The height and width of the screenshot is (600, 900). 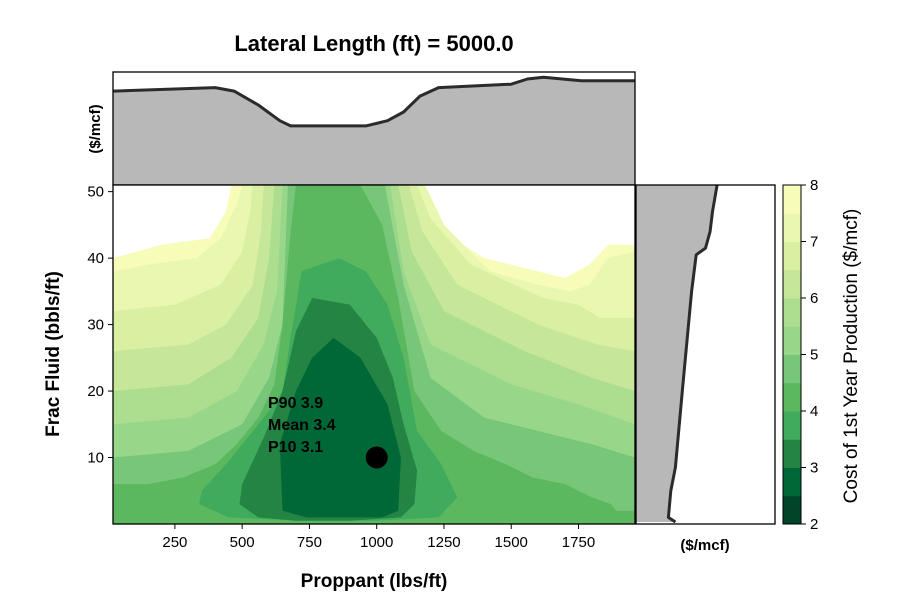 What do you see at coordinates (814, 468) in the screenshot?
I see `colorbar-tick-label: 3` at bounding box center [814, 468].